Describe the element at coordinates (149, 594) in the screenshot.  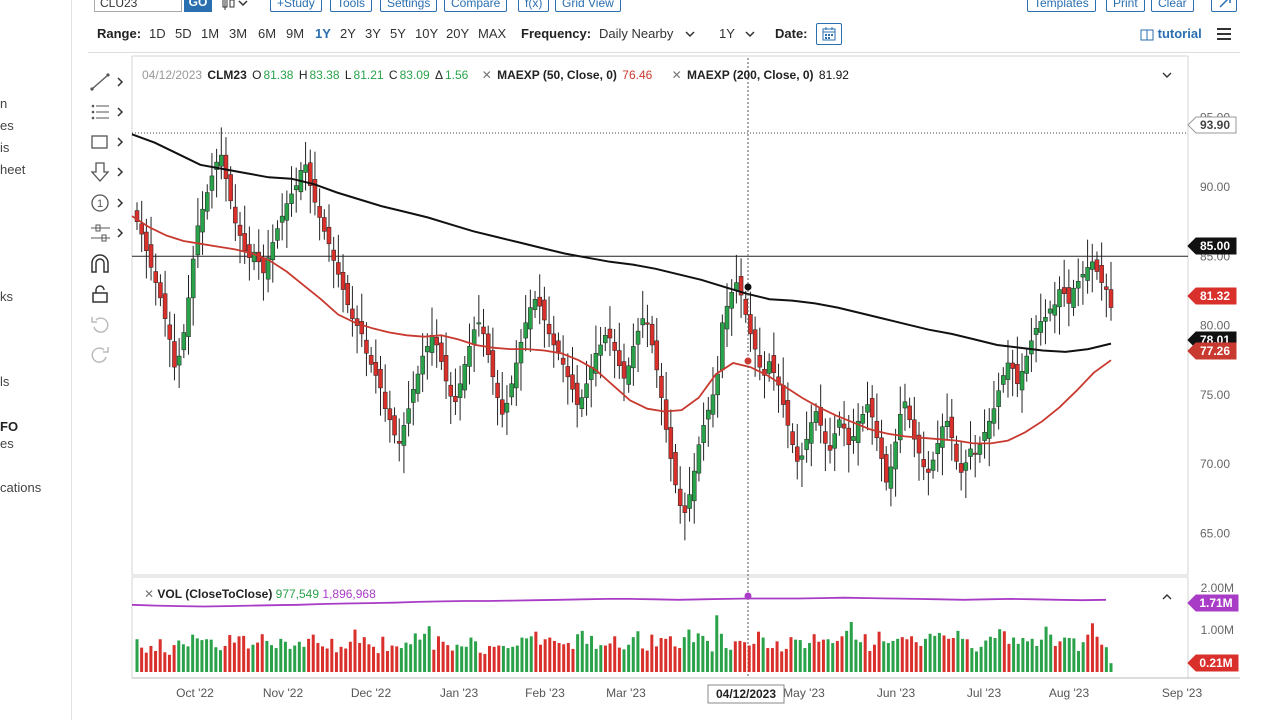
I see `remove-volume-icon: ✕` at that location.